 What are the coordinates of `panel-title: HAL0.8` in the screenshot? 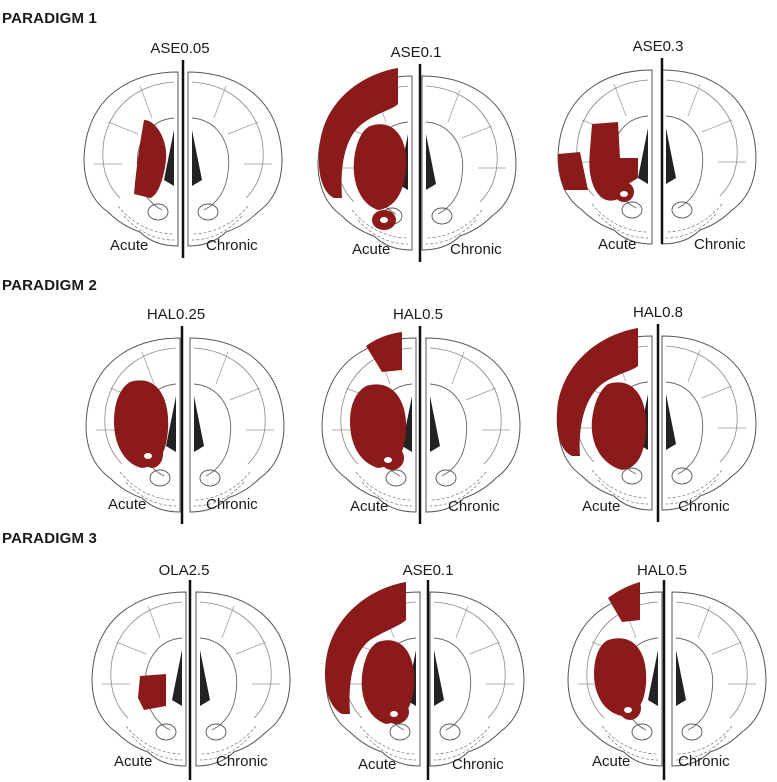 It's located at (658, 312).